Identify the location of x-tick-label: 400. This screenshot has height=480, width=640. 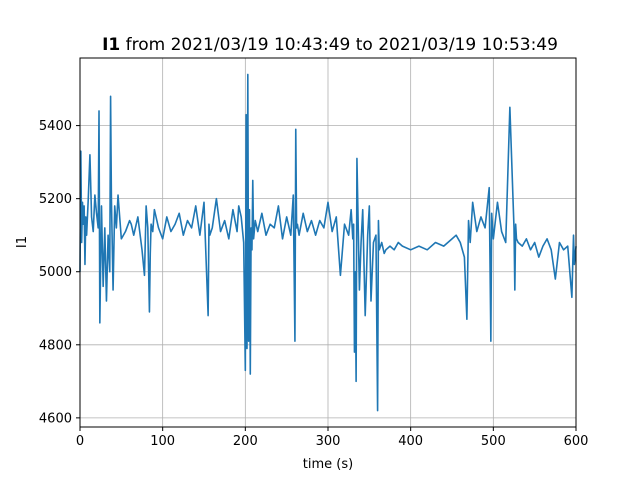
(410, 441).